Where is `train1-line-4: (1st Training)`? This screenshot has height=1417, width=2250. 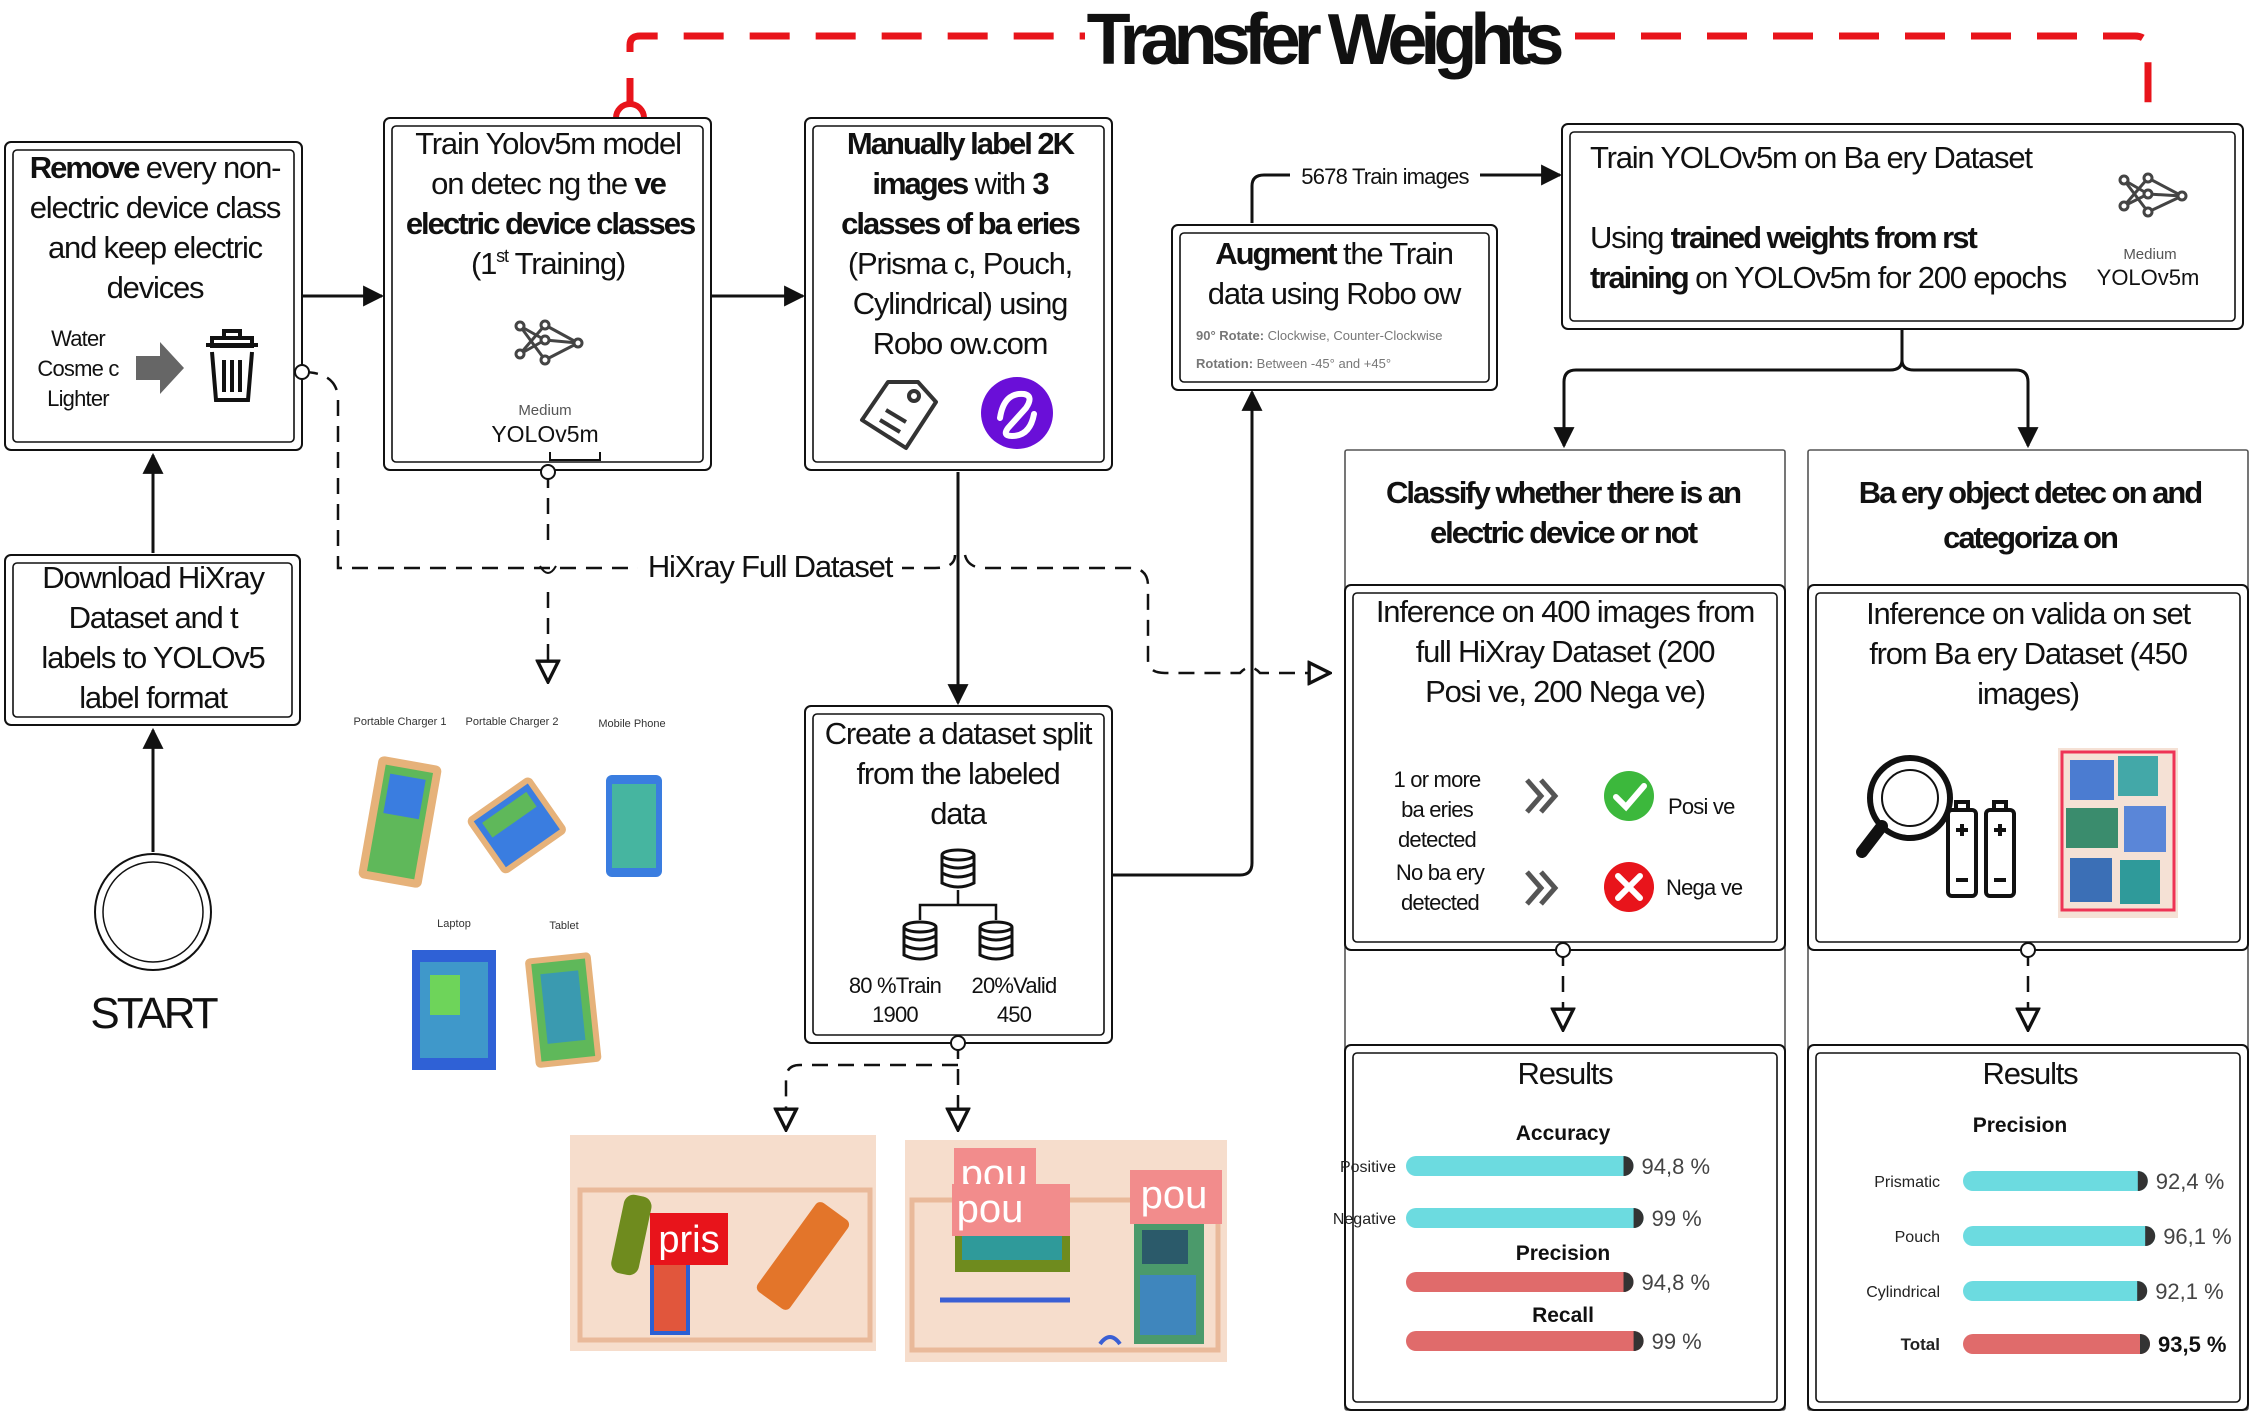
train1-line-4: (1st Training) is located at coordinates (548, 263).